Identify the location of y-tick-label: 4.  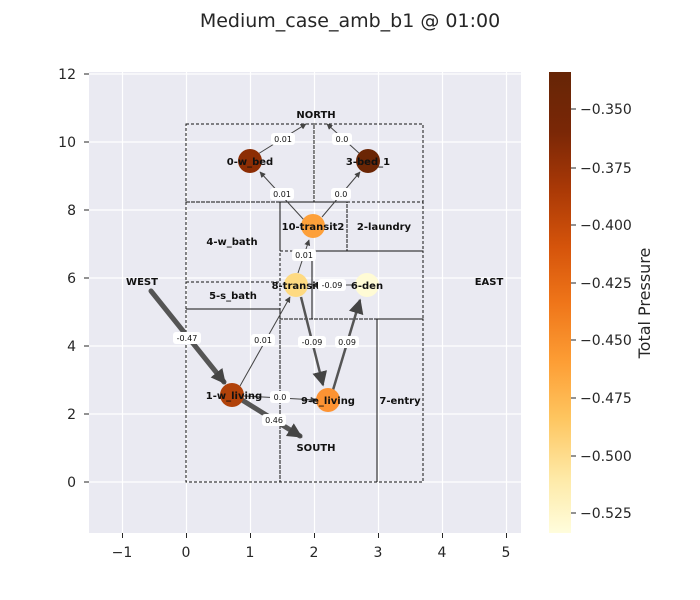
(71, 347).